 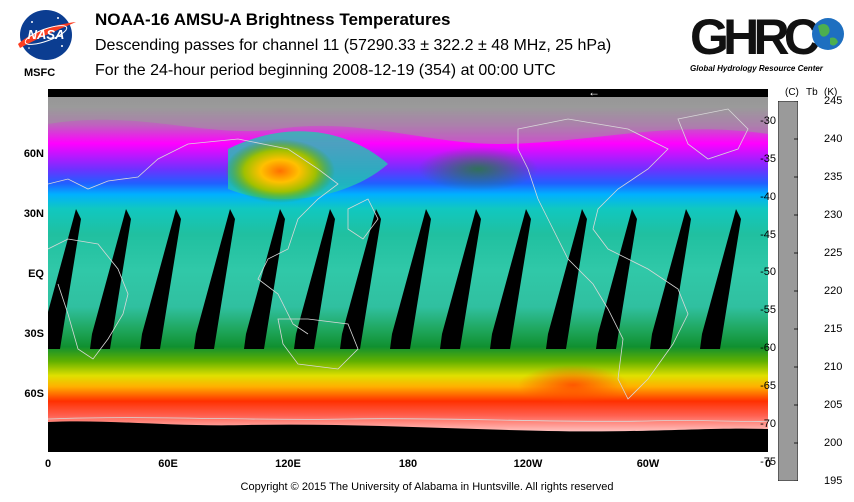 I want to click on lat-label-60s: 60S, so click(x=34, y=394).